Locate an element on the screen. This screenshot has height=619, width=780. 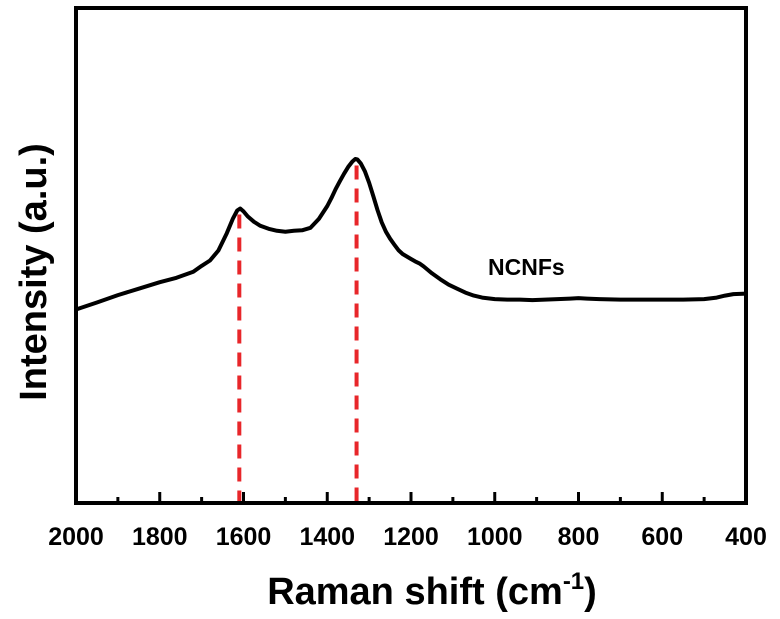
series-annotation: NCNFs is located at coordinates (526, 267).